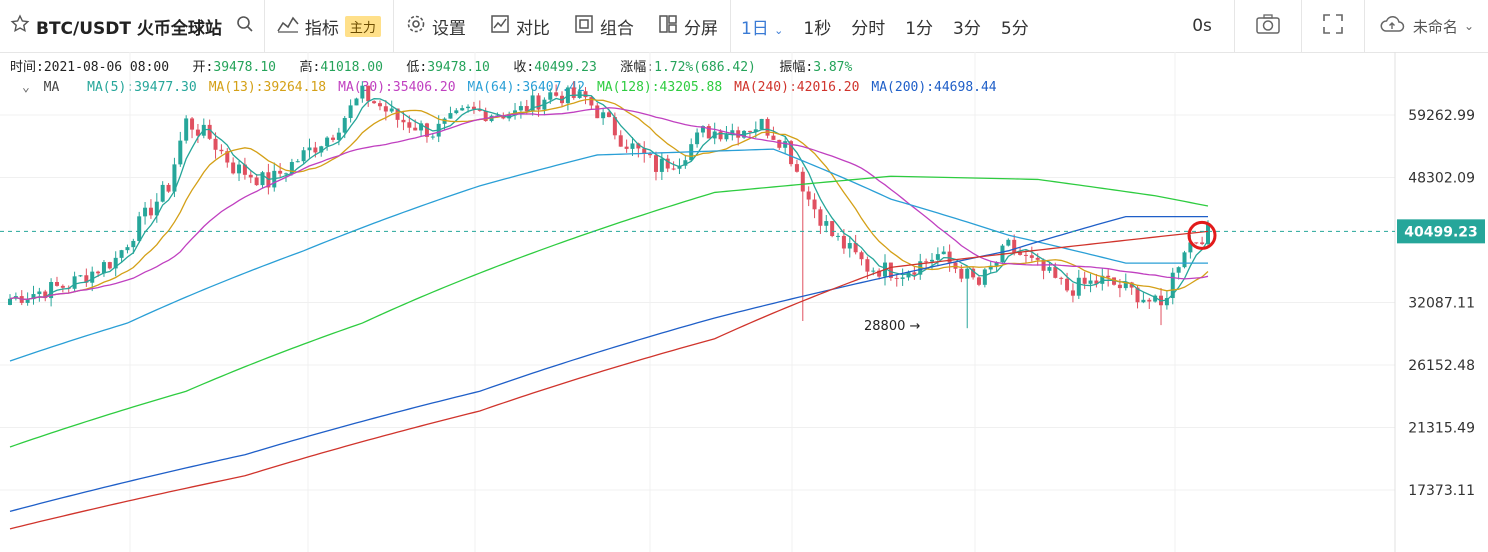  What do you see at coordinates (129, 28) in the screenshot?
I see `symbol-name: BTC/USDT 火币全球站` at bounding box center [129, 28].